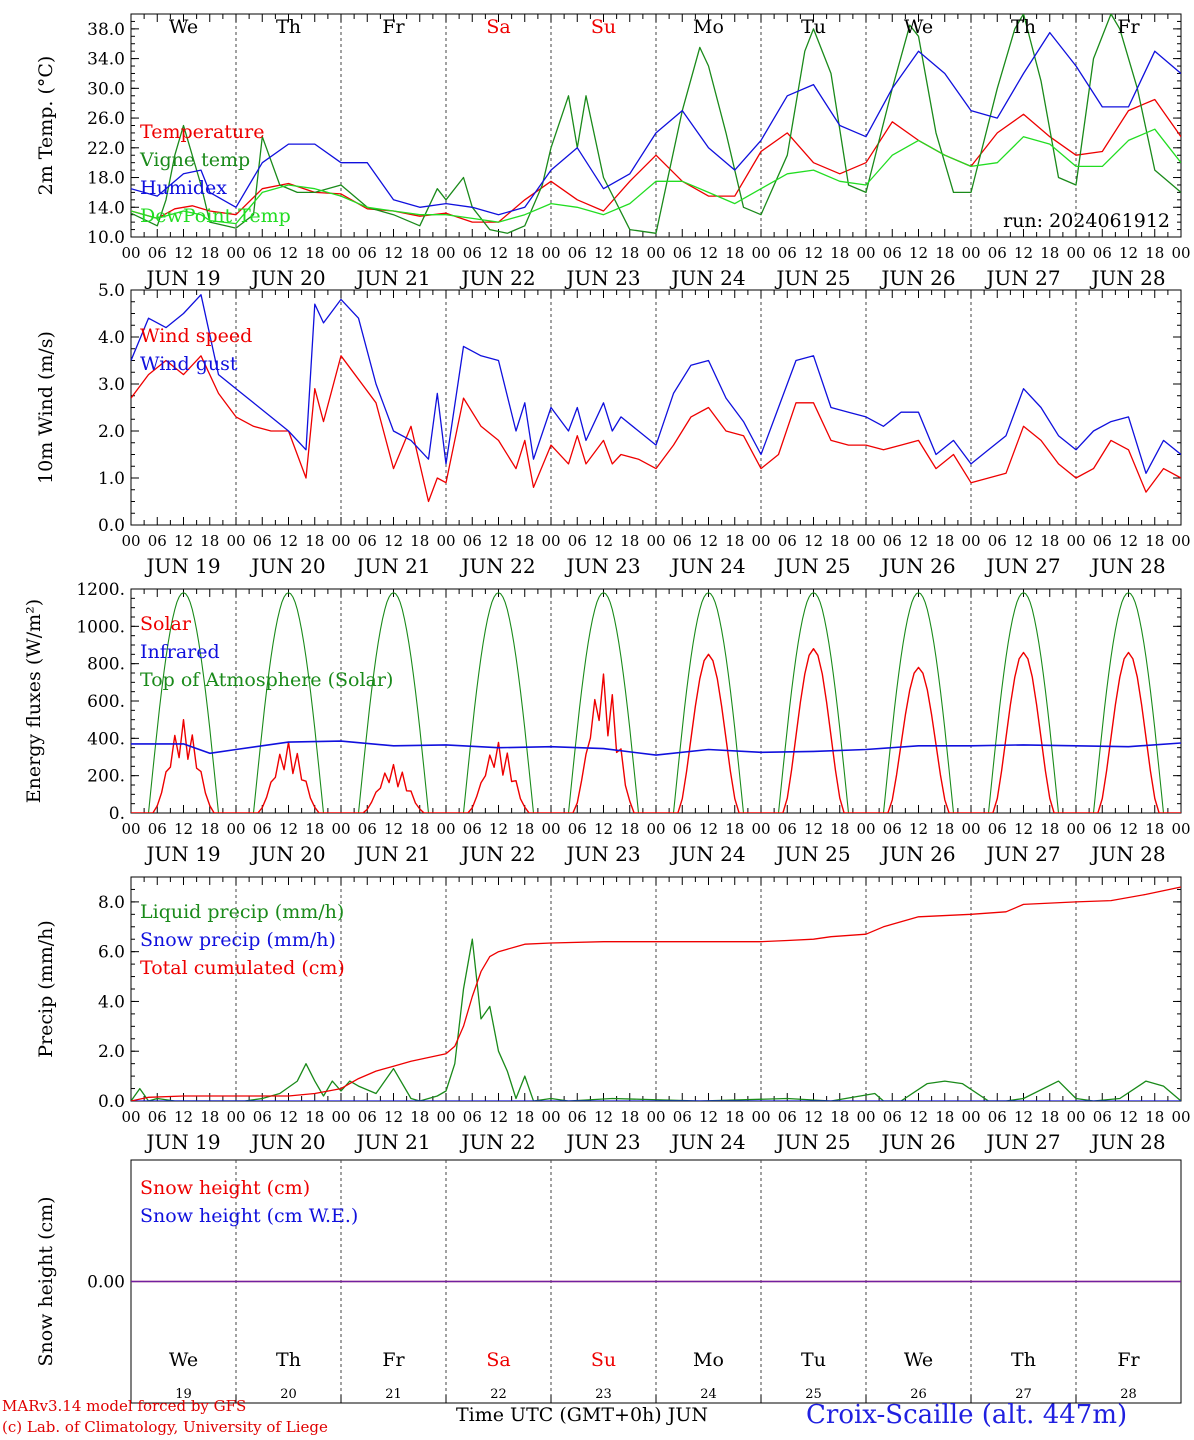  What do you see at coordinates (194, 160) in the screenshot?
I see `legend-entry: Vigne temp` at bounding box center [194, 160].